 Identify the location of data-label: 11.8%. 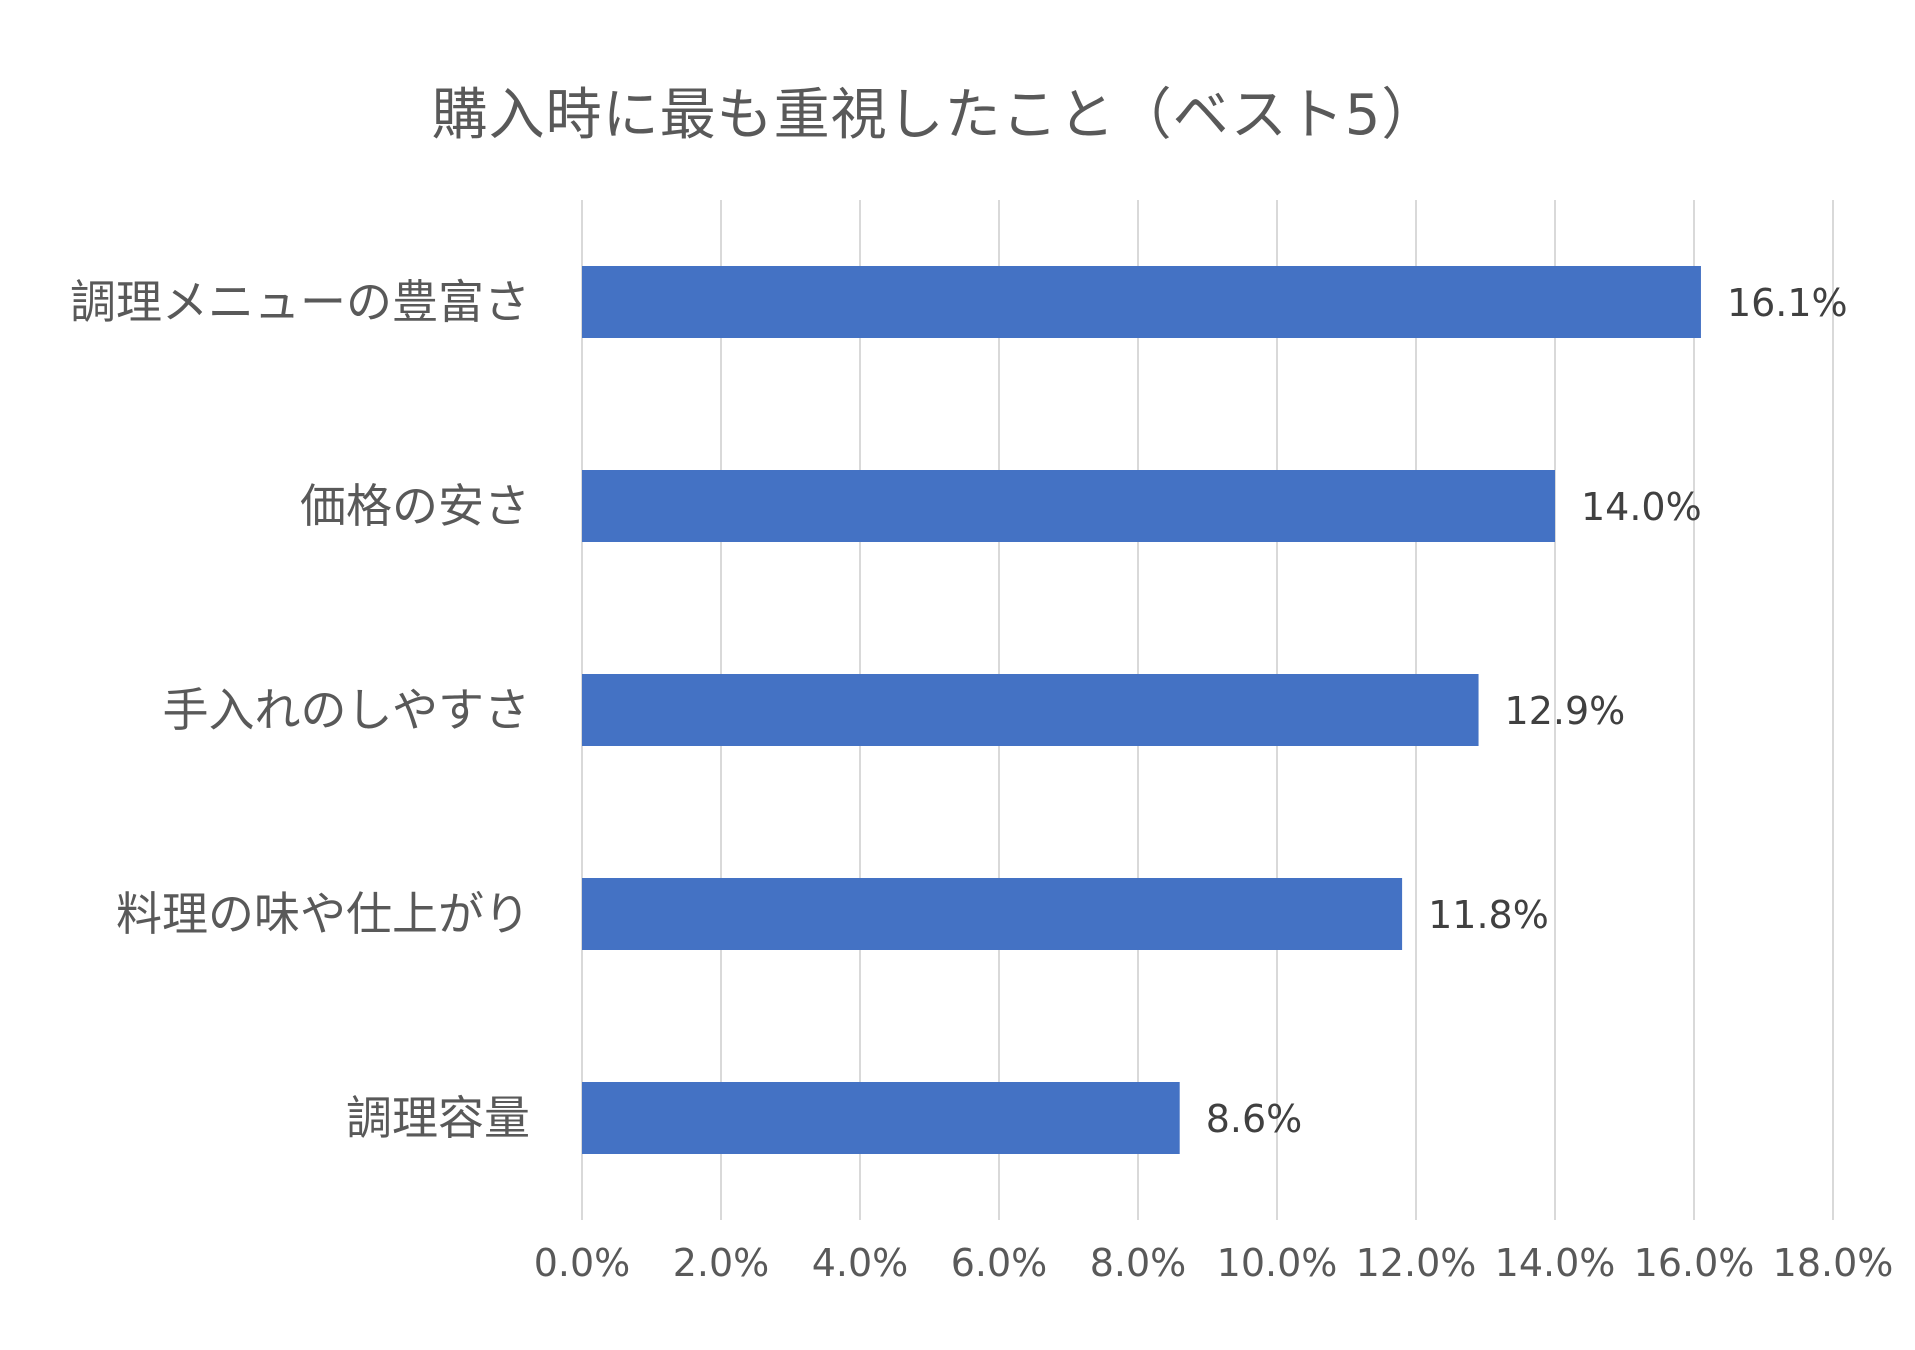
(1488, 915).